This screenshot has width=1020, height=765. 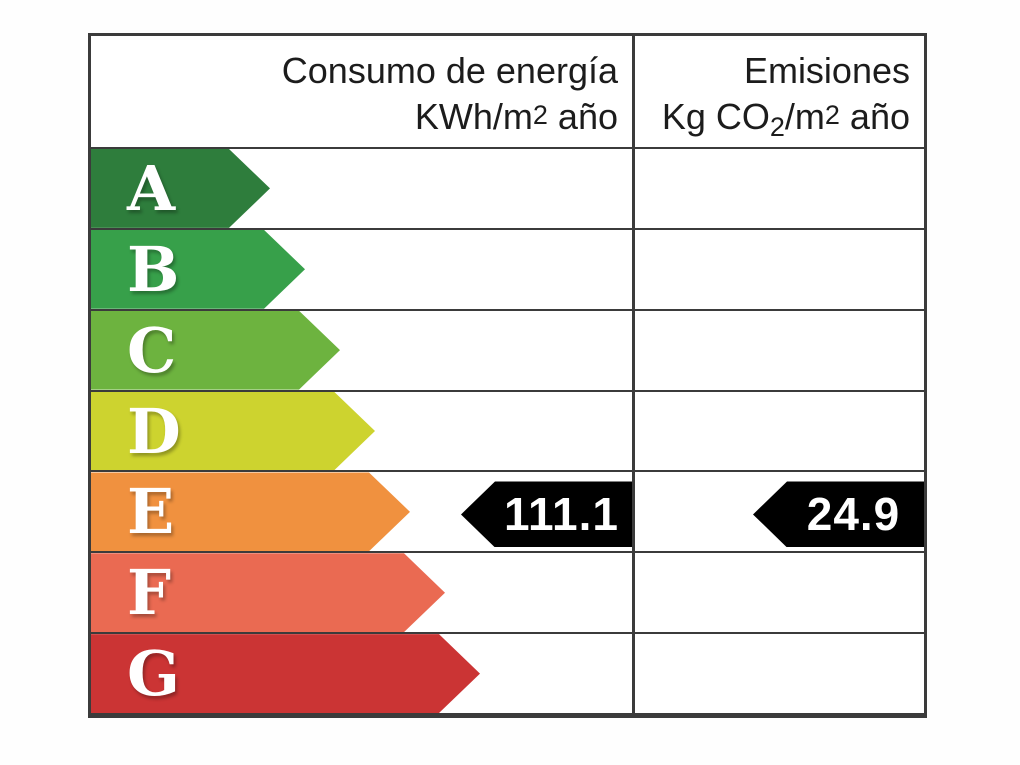 I want to click on rating-bar-g: G, so click(x=285, y=673).